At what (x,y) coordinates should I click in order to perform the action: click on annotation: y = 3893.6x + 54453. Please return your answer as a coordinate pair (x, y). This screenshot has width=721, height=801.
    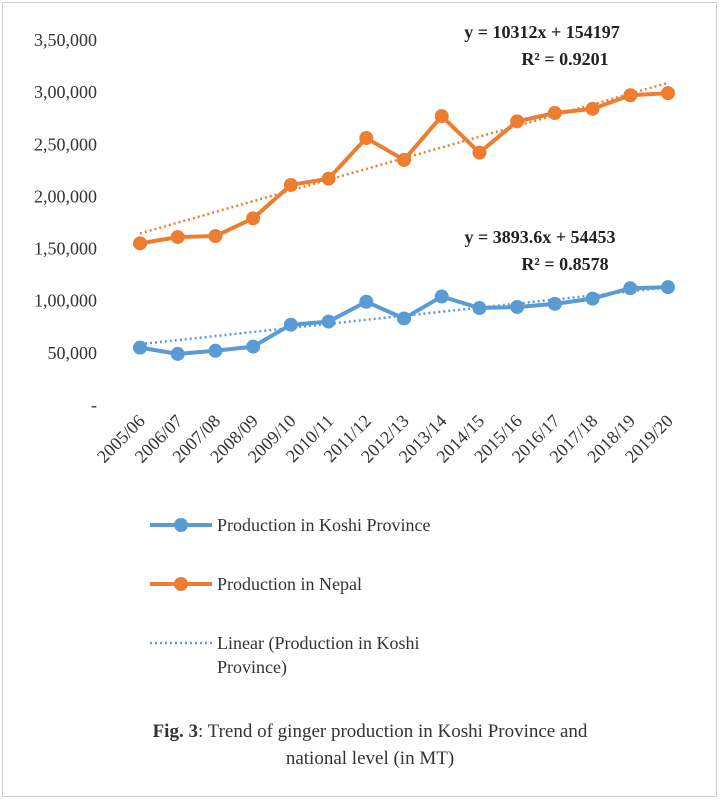
    Looking at the image, I should click on (539, 237).